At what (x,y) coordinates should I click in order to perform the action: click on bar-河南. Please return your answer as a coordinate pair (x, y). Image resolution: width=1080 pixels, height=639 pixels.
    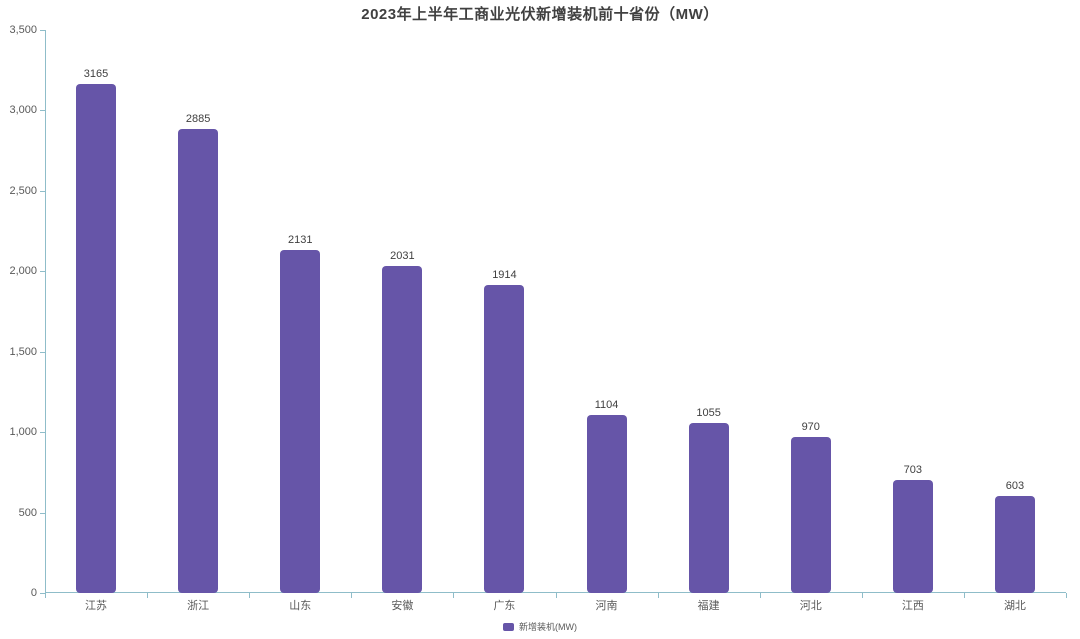
    Looking at the image, I should click on (606, 504).